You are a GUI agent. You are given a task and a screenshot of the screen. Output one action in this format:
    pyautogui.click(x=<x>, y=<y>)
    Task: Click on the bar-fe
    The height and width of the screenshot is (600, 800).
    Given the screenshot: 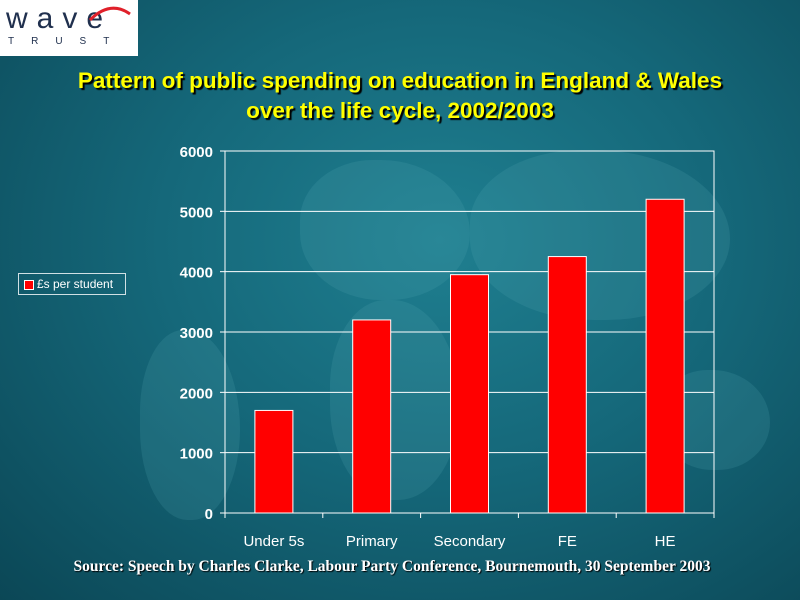 What is the action you would take?
    pyautogui.click(x=567, y=385)
    